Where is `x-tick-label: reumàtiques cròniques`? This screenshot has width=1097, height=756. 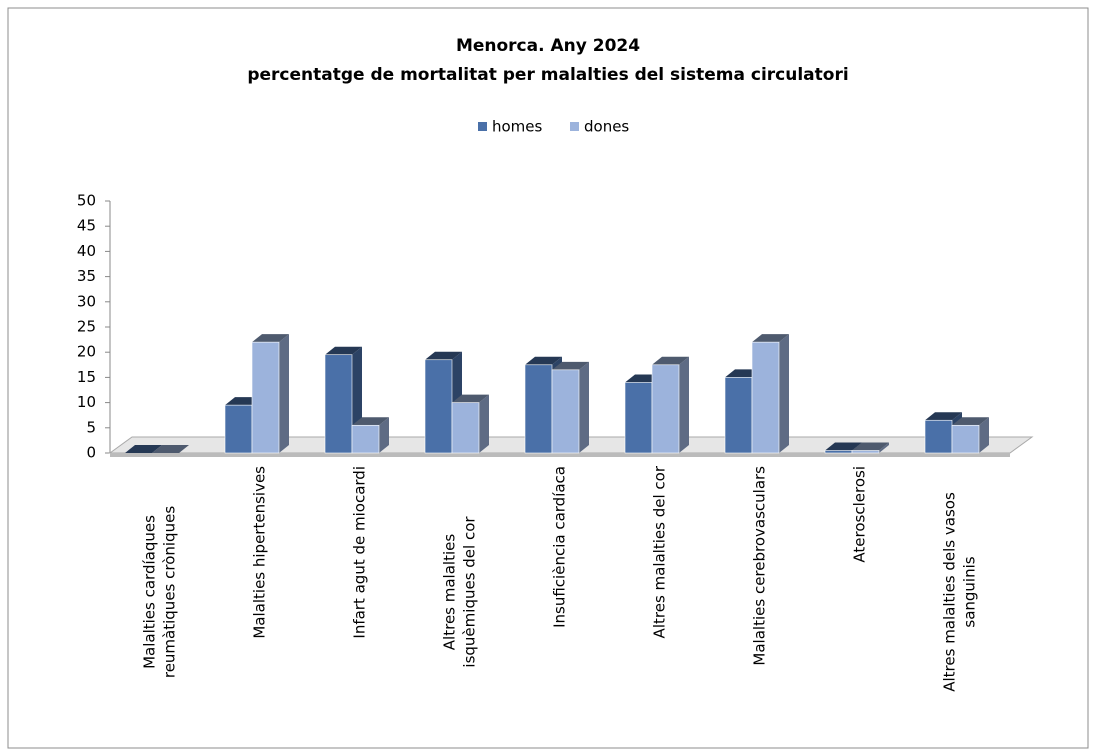
x-tick-label: reumàtiques cròniques is located at coordinates (170, 592).